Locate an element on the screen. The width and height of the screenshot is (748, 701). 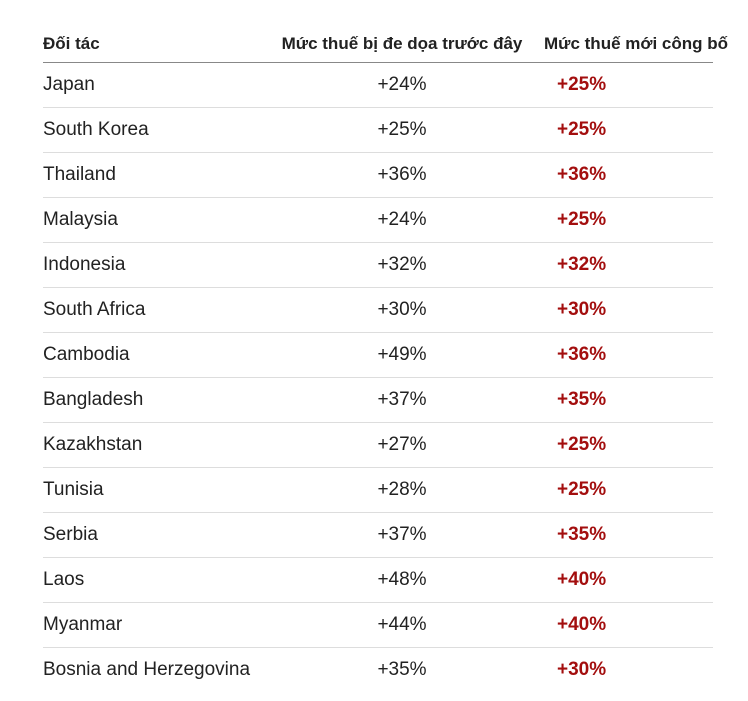
header-partner: Đối tác is located at coordinates (150, 44).